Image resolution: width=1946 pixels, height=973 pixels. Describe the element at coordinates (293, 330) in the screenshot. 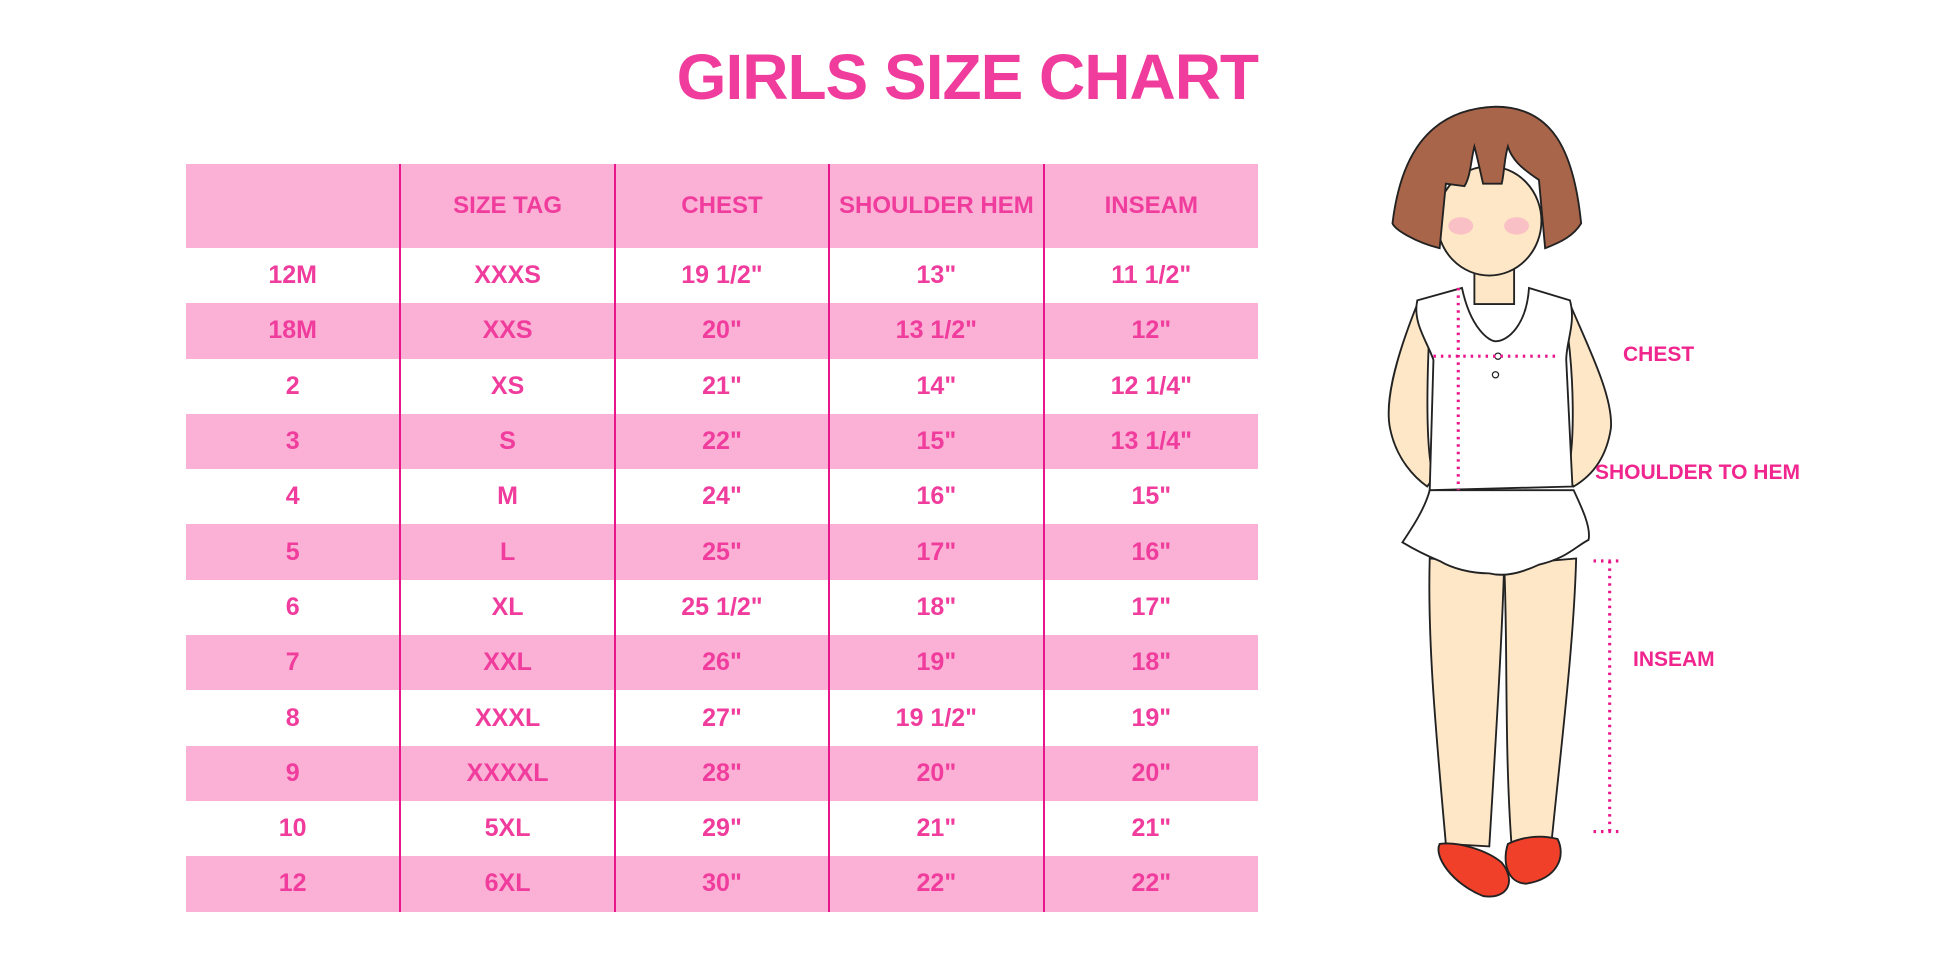

I see `cell-size: 18M` at that location.